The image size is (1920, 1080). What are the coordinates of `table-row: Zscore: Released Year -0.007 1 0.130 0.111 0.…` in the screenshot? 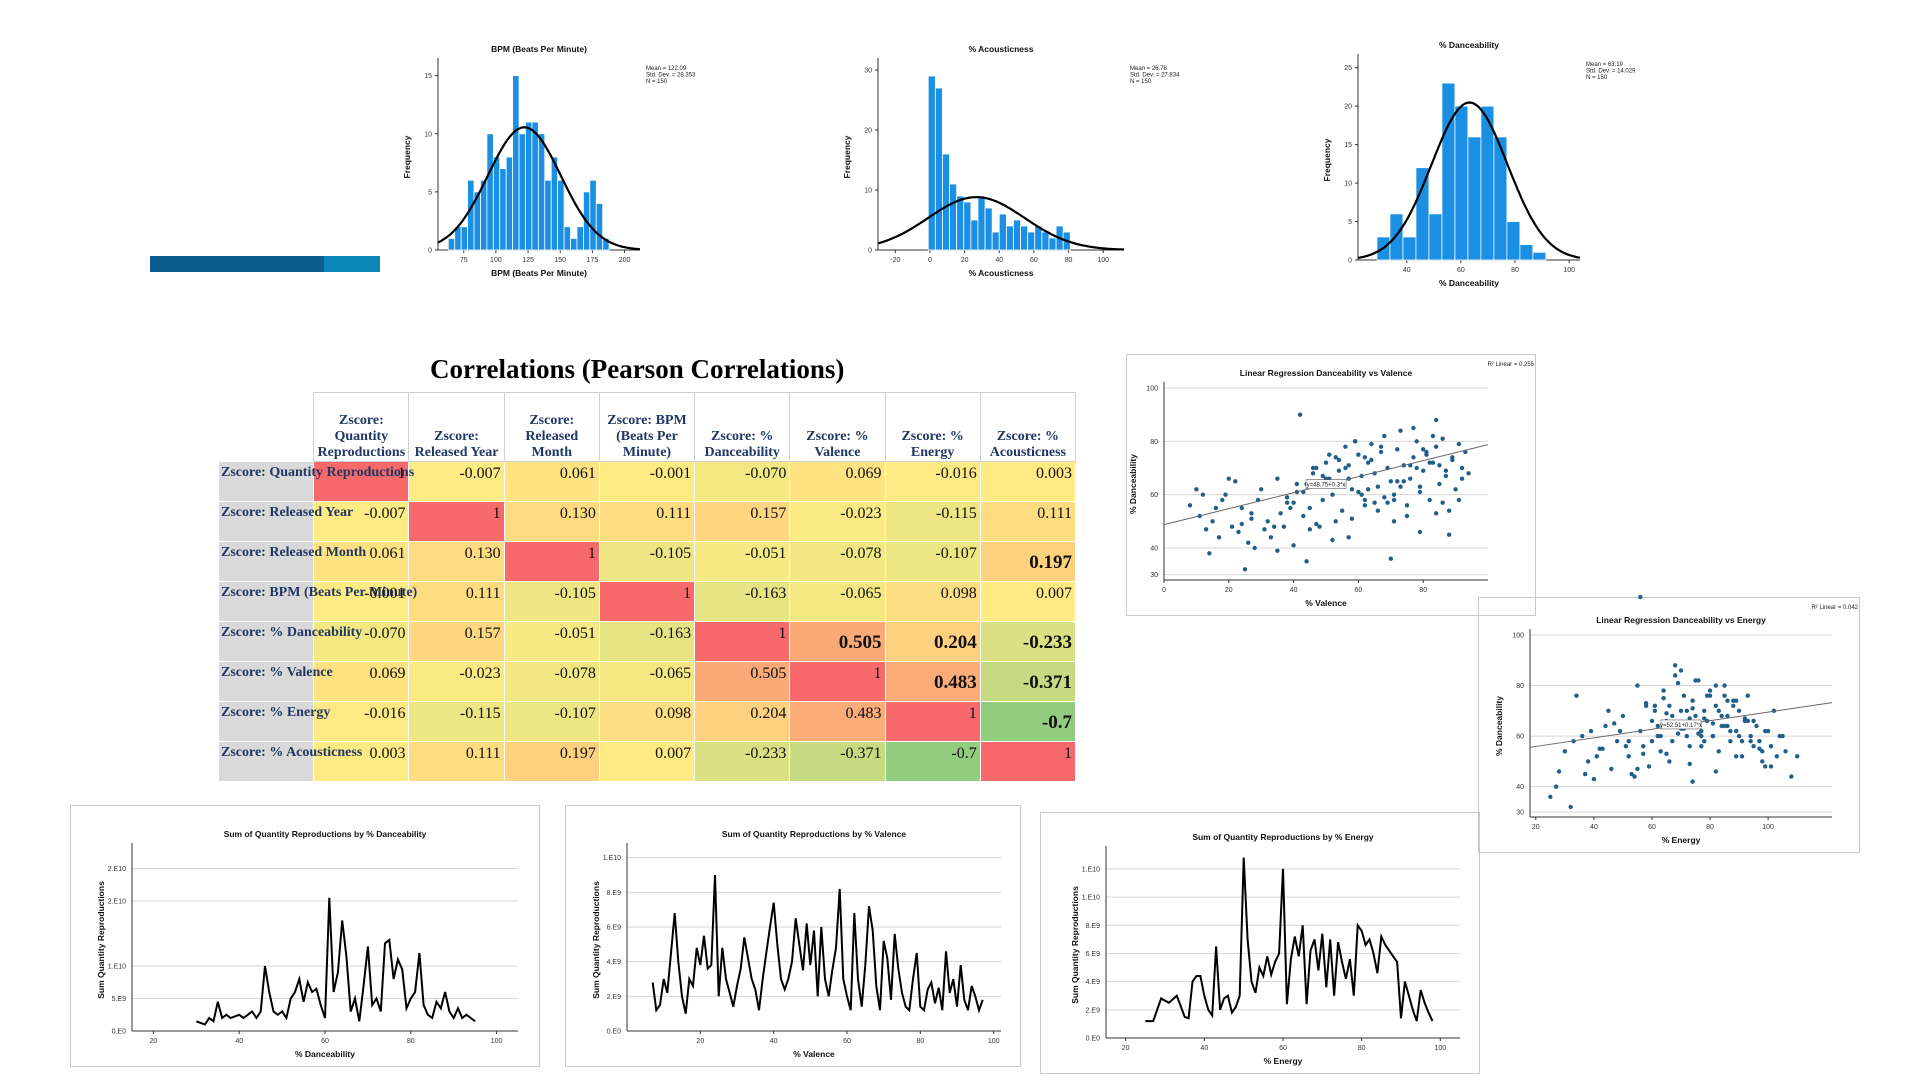 It's located at (647, 521).